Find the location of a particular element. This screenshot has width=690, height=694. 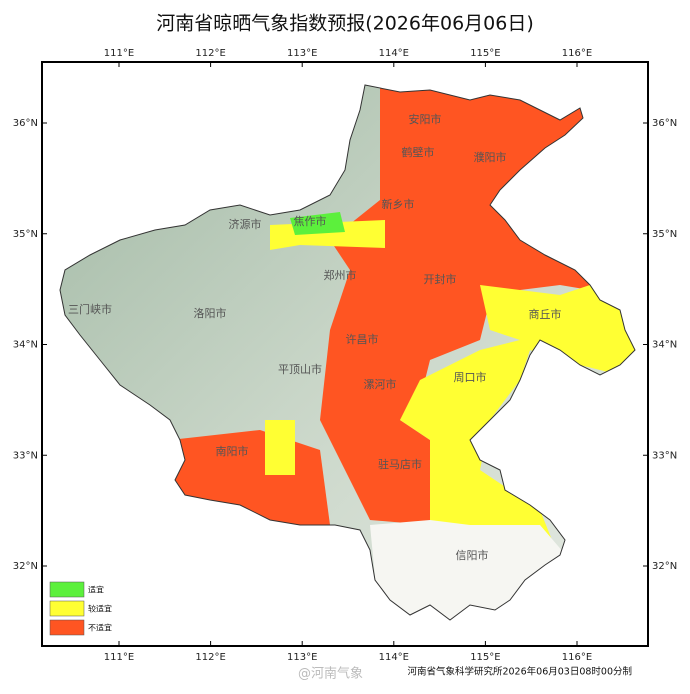

legend-label: 不适宜 is located at coordinates (100, 628).